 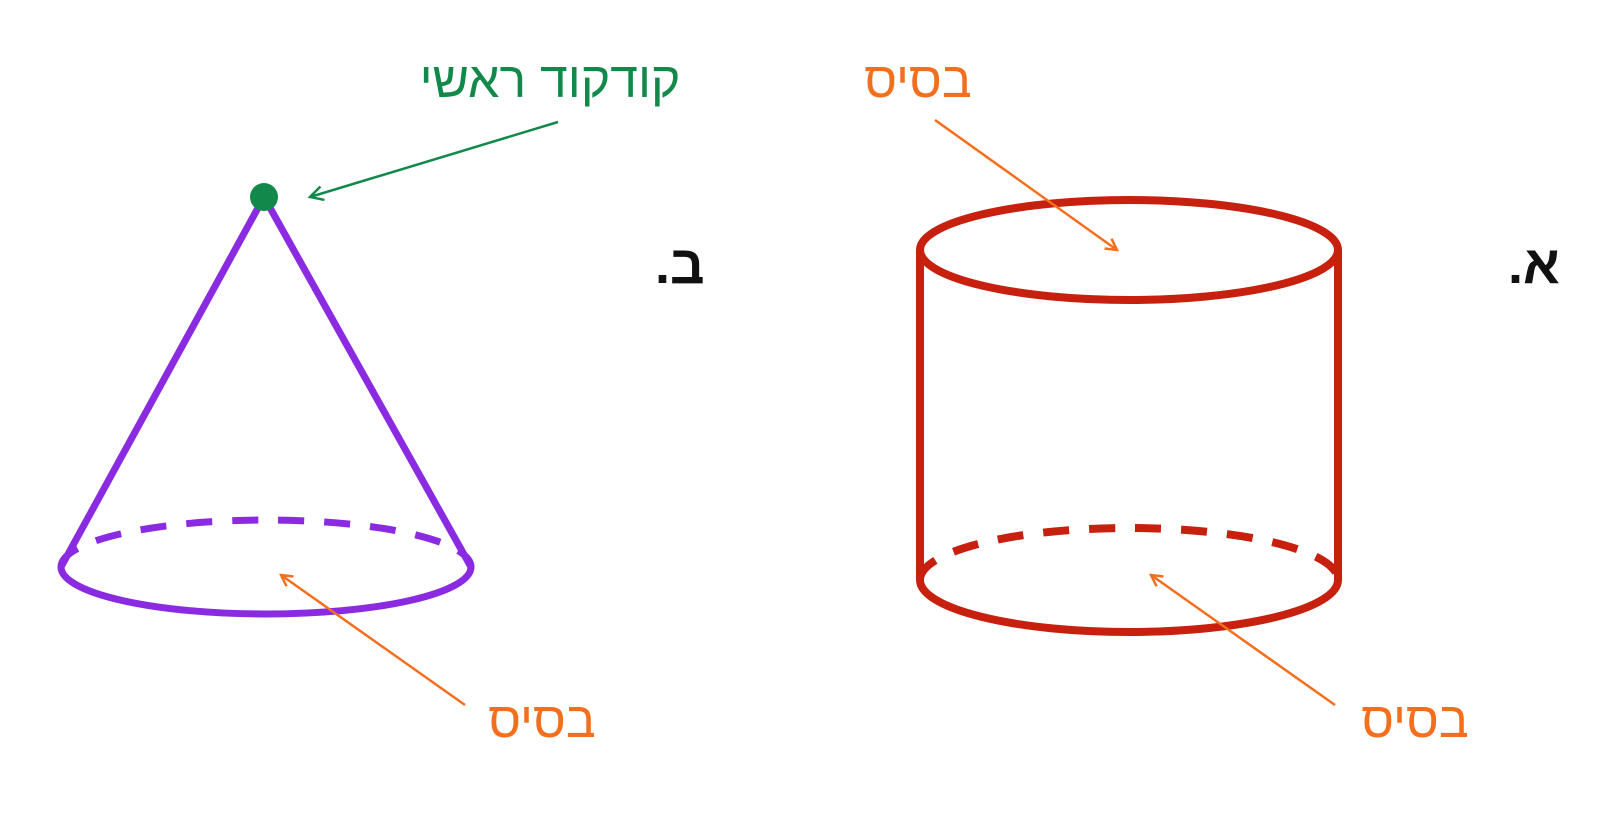 What do you see at coordinates (266, 592) in the screenshot?
I see `cone-base` at bounding box center [266, 592].